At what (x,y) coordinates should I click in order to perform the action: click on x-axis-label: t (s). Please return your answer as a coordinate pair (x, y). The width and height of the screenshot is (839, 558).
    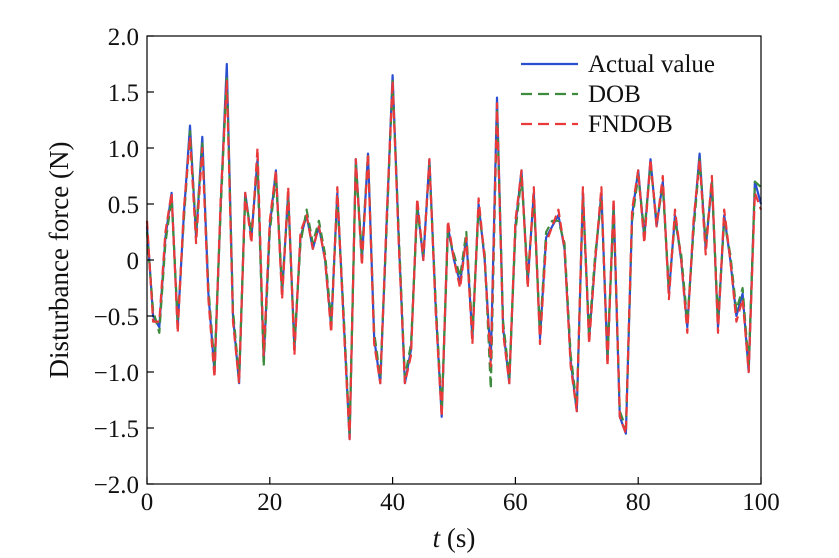
    Looking at the image, I should click on (454, 538).